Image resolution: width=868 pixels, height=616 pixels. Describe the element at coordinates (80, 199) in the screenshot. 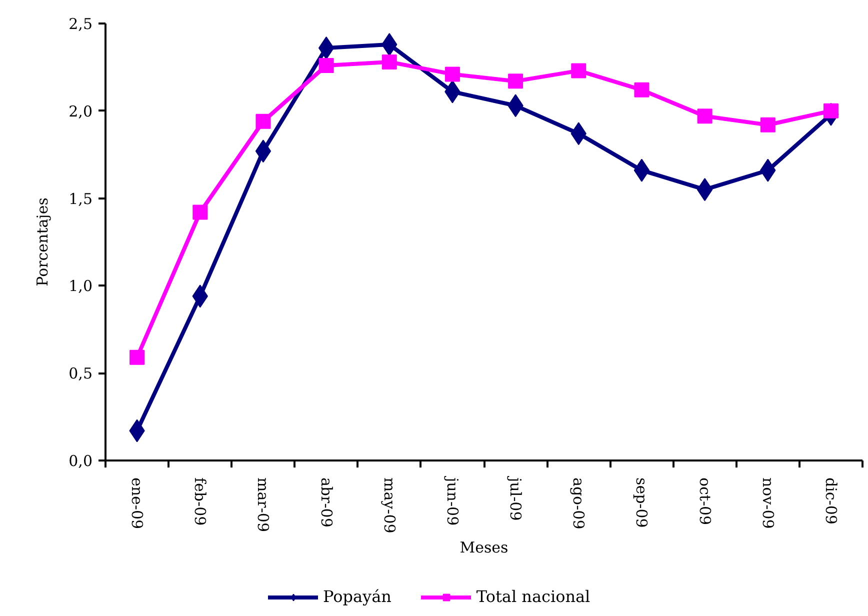

I see `y-tick-label: 1,5` at that location.